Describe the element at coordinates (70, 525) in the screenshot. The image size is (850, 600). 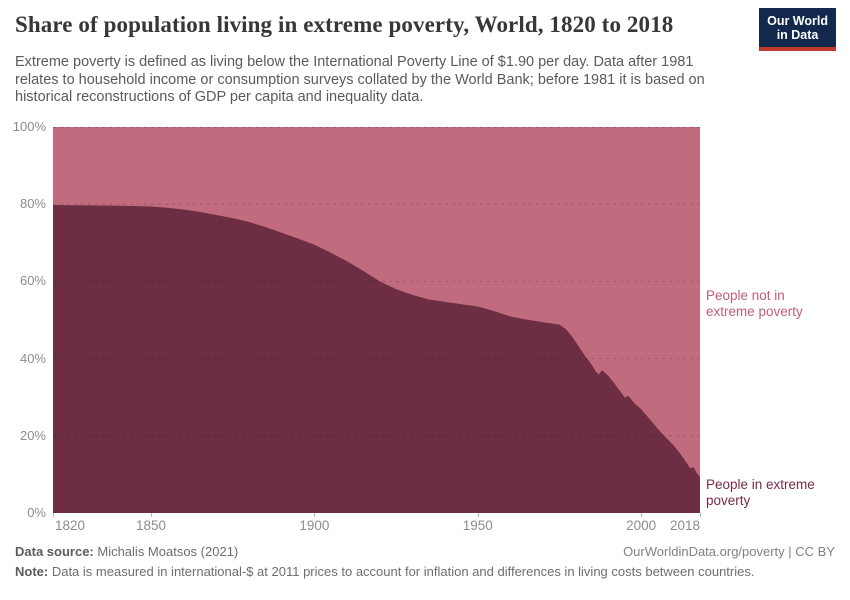
I see `x-tick-label: 1820` at that location.